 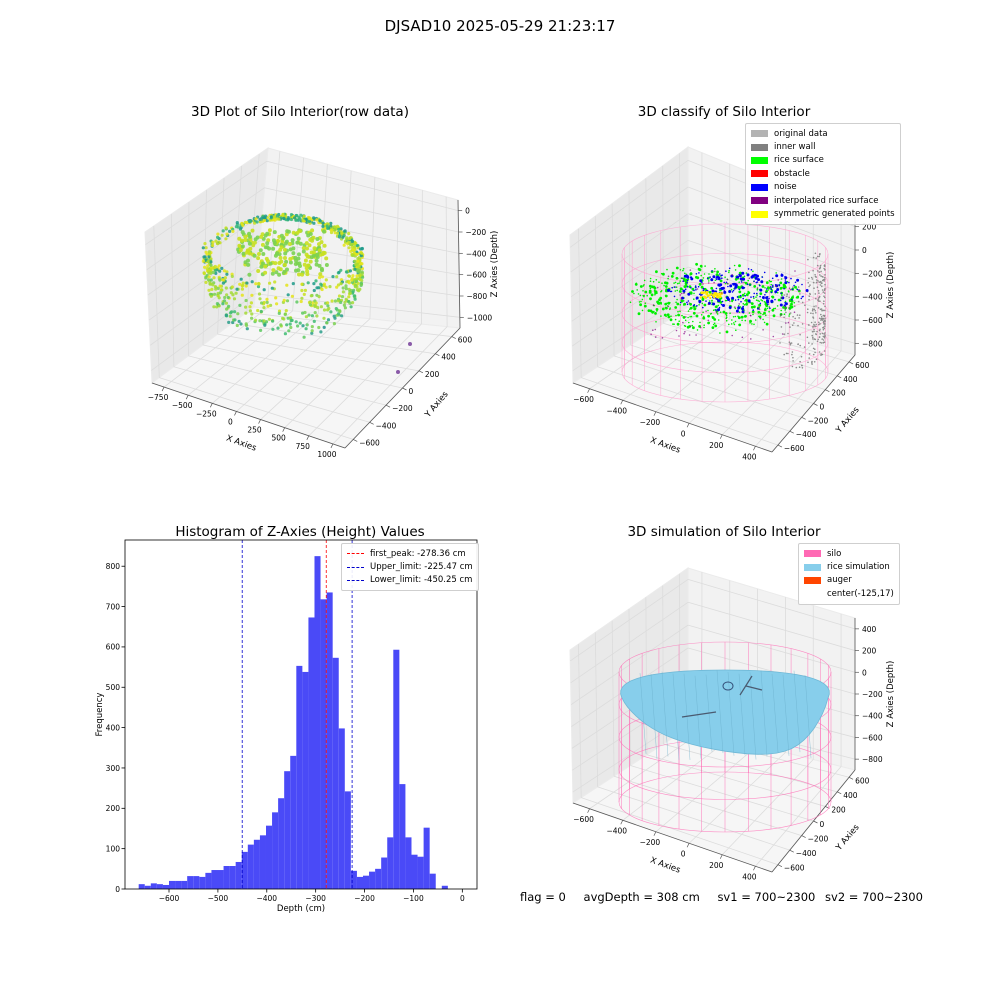 I want to click on simulation-y-tick-label: 400, so click(x=850, y=795).